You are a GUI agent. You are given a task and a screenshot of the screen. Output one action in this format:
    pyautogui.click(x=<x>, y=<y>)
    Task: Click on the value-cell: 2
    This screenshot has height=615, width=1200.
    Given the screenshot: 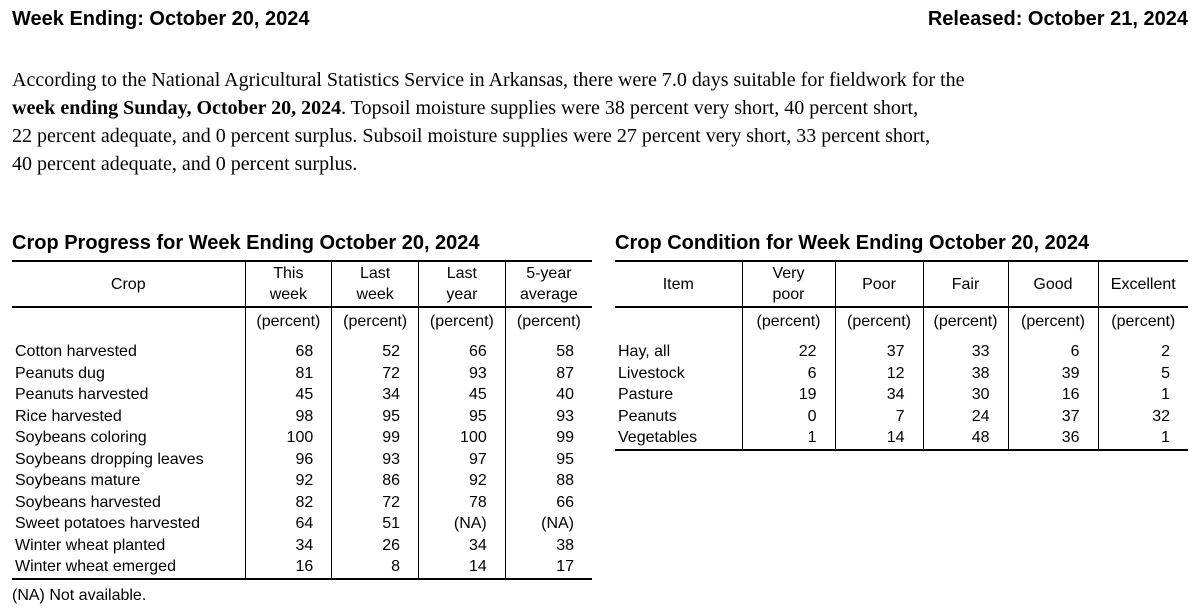 What is the action you would take?
    pyautogui.click(x=1142, y=352)
    